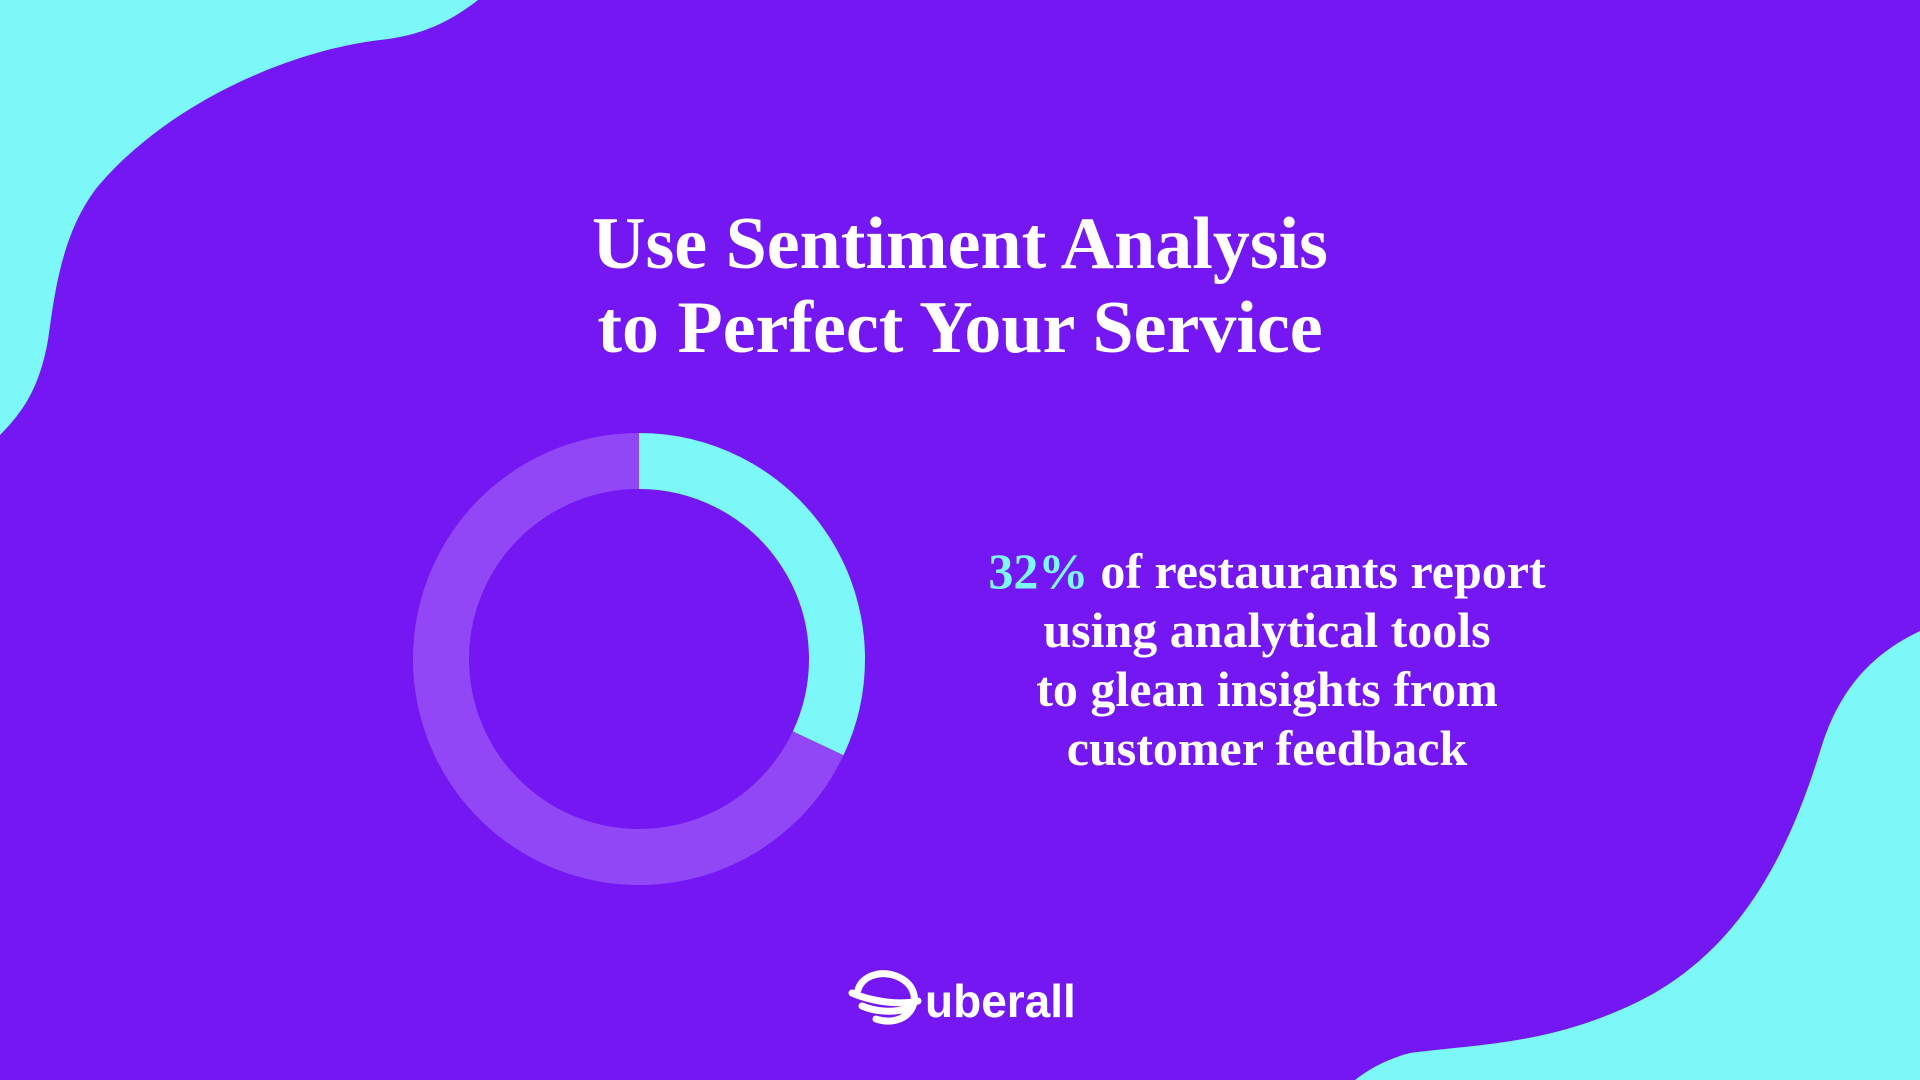 The height and width of the screenshot is (1080, 1920). I want to click on donut-chart, so click(639, 659).